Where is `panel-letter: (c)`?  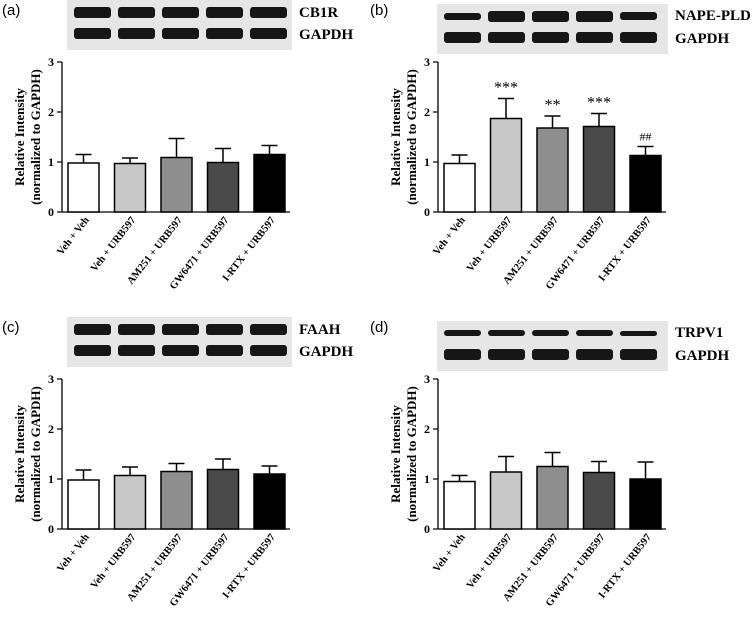
panel-letter: (c) is located at coordinates (11, 327).